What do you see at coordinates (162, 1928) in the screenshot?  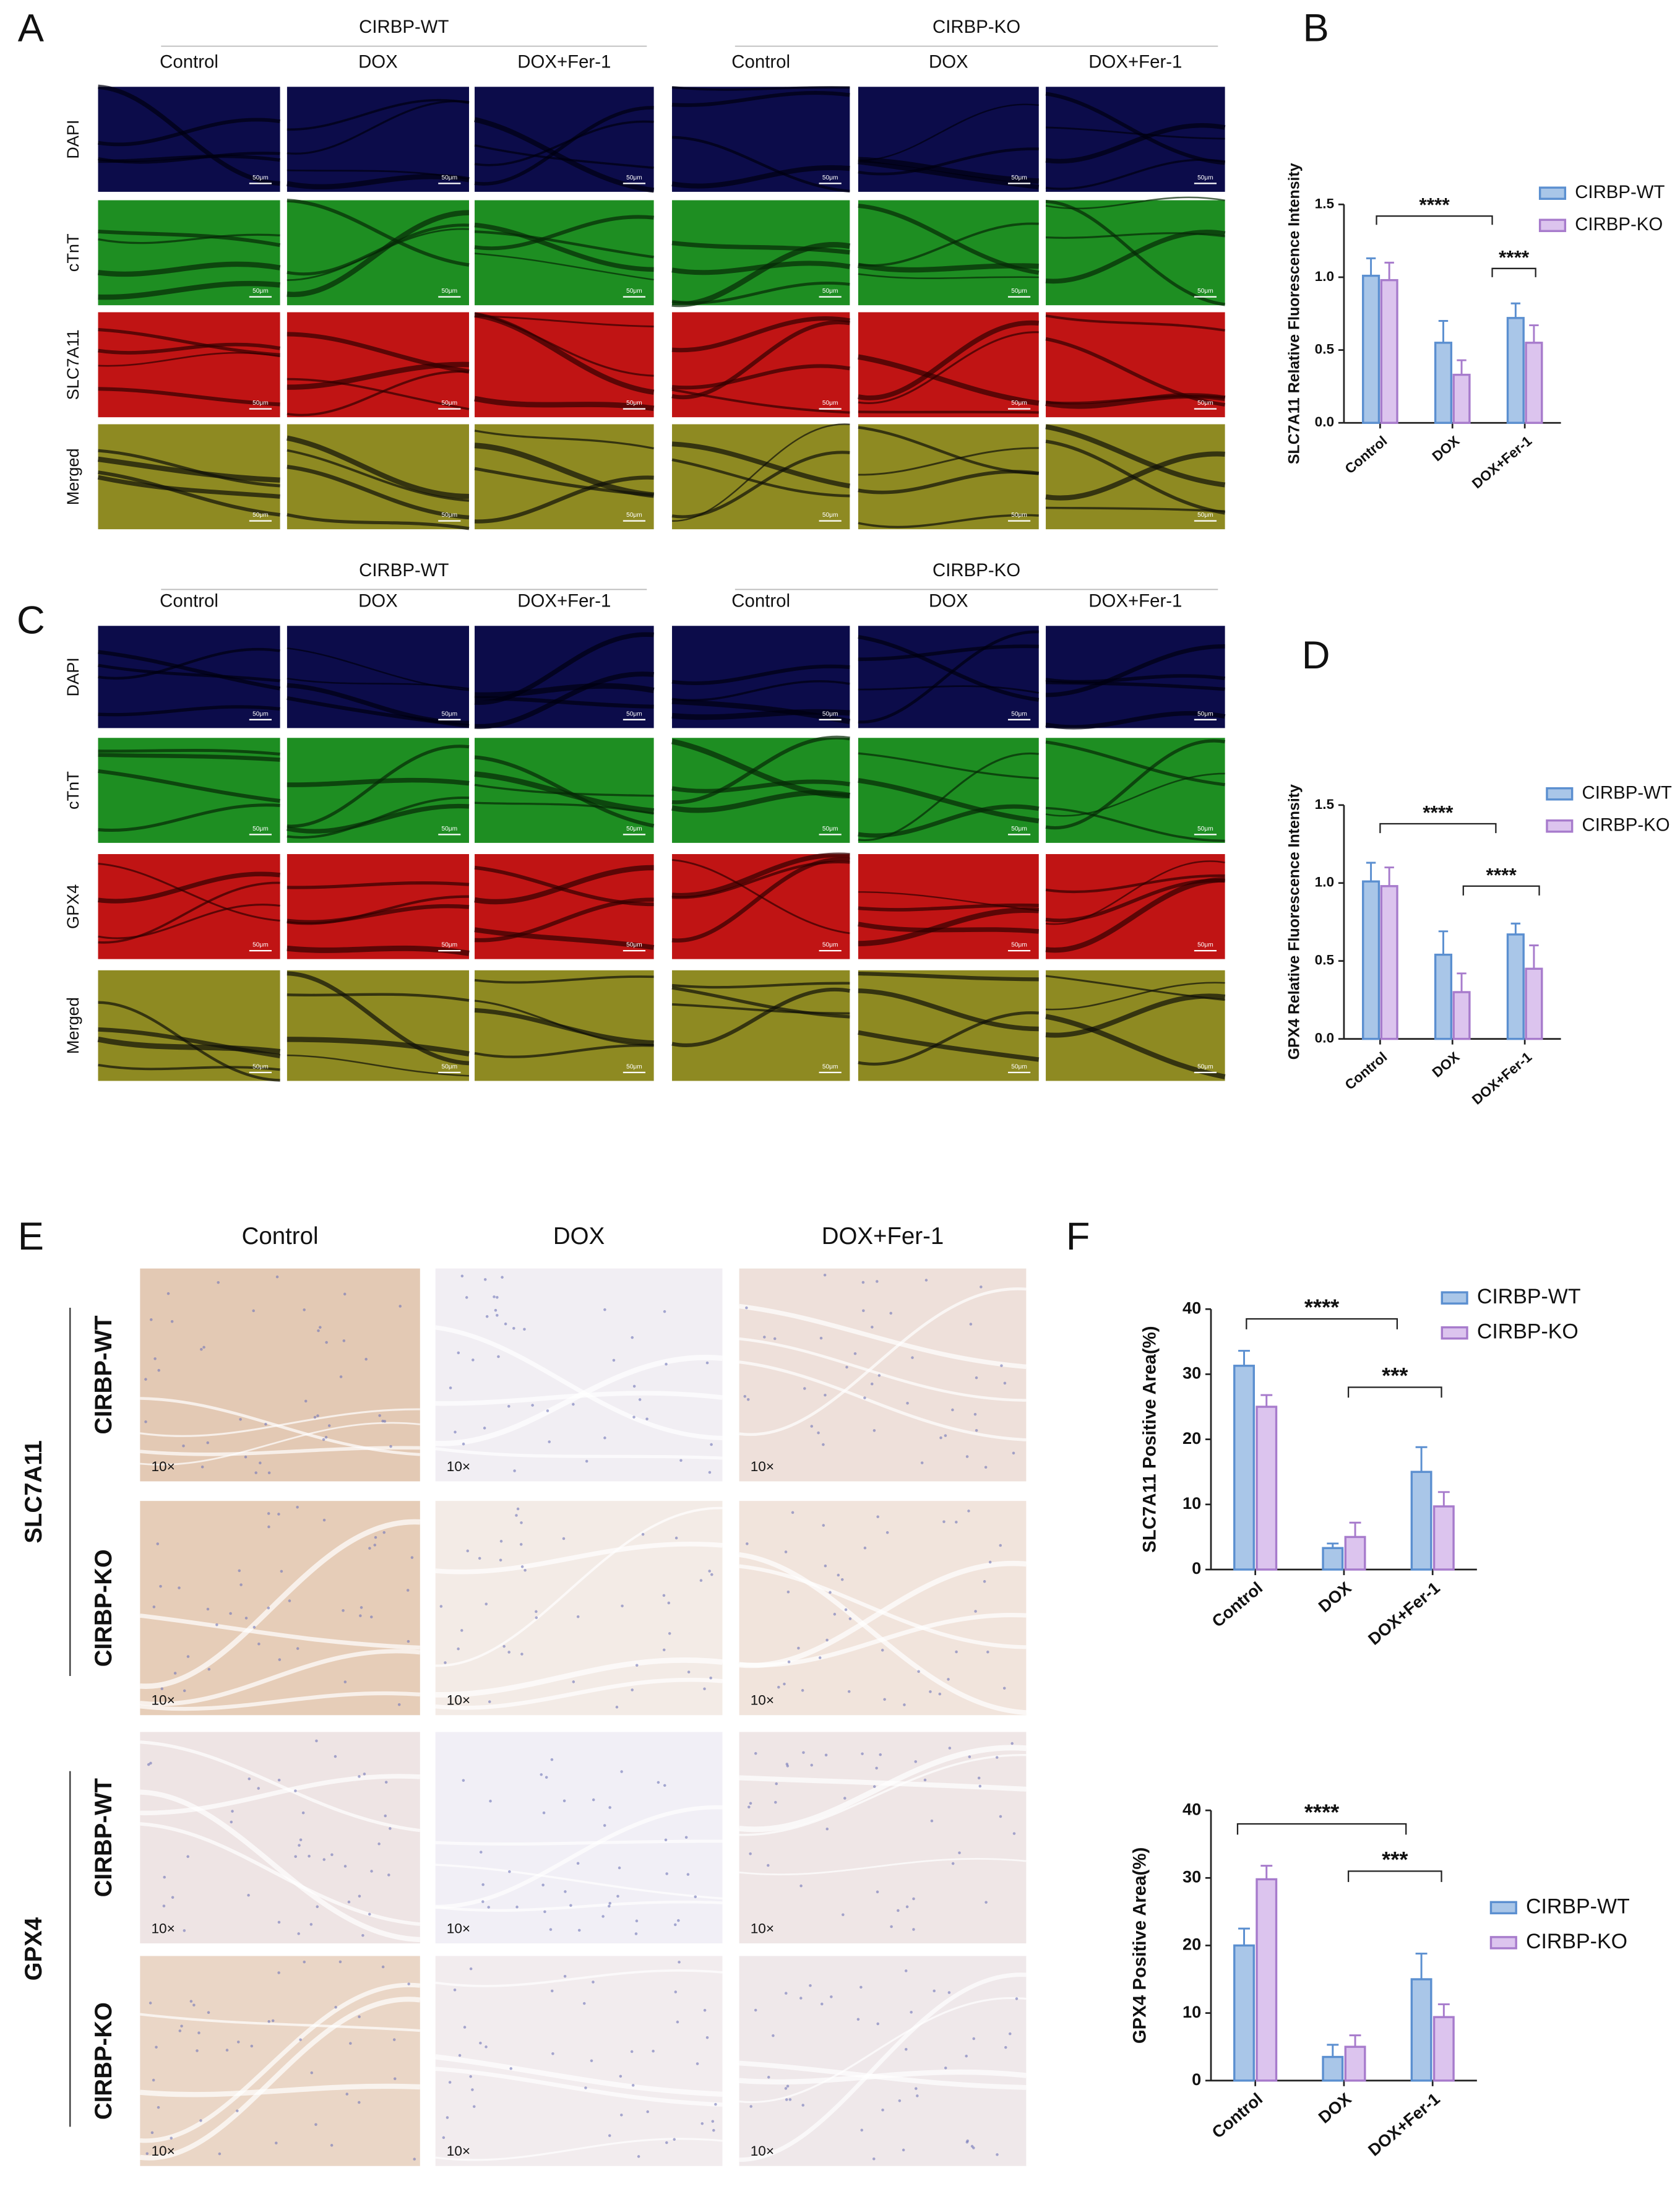 I see `magnification: 10×` at bounding box center [162, 1928].